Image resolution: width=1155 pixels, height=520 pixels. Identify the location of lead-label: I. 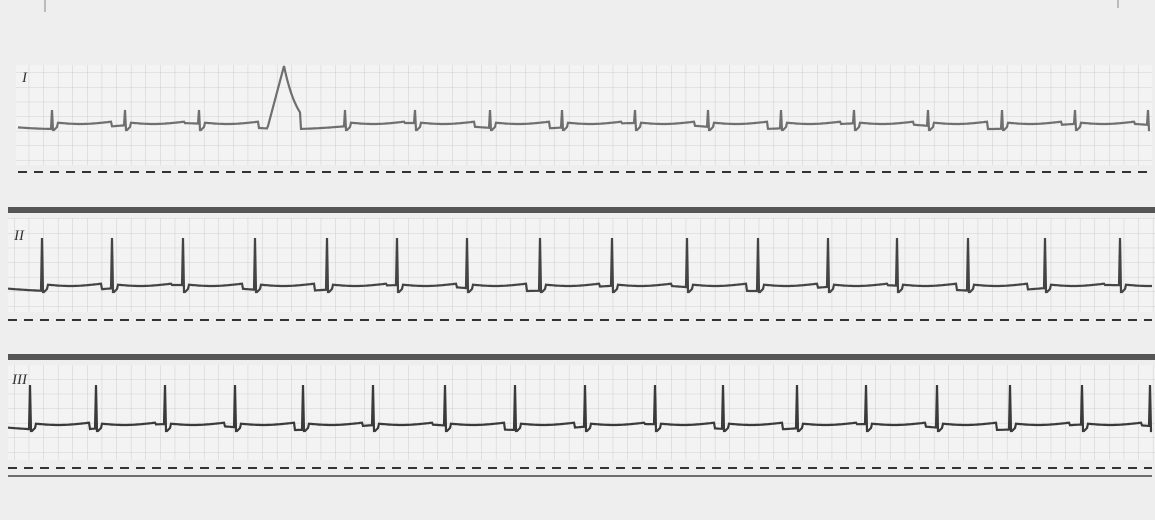
(24, 78).